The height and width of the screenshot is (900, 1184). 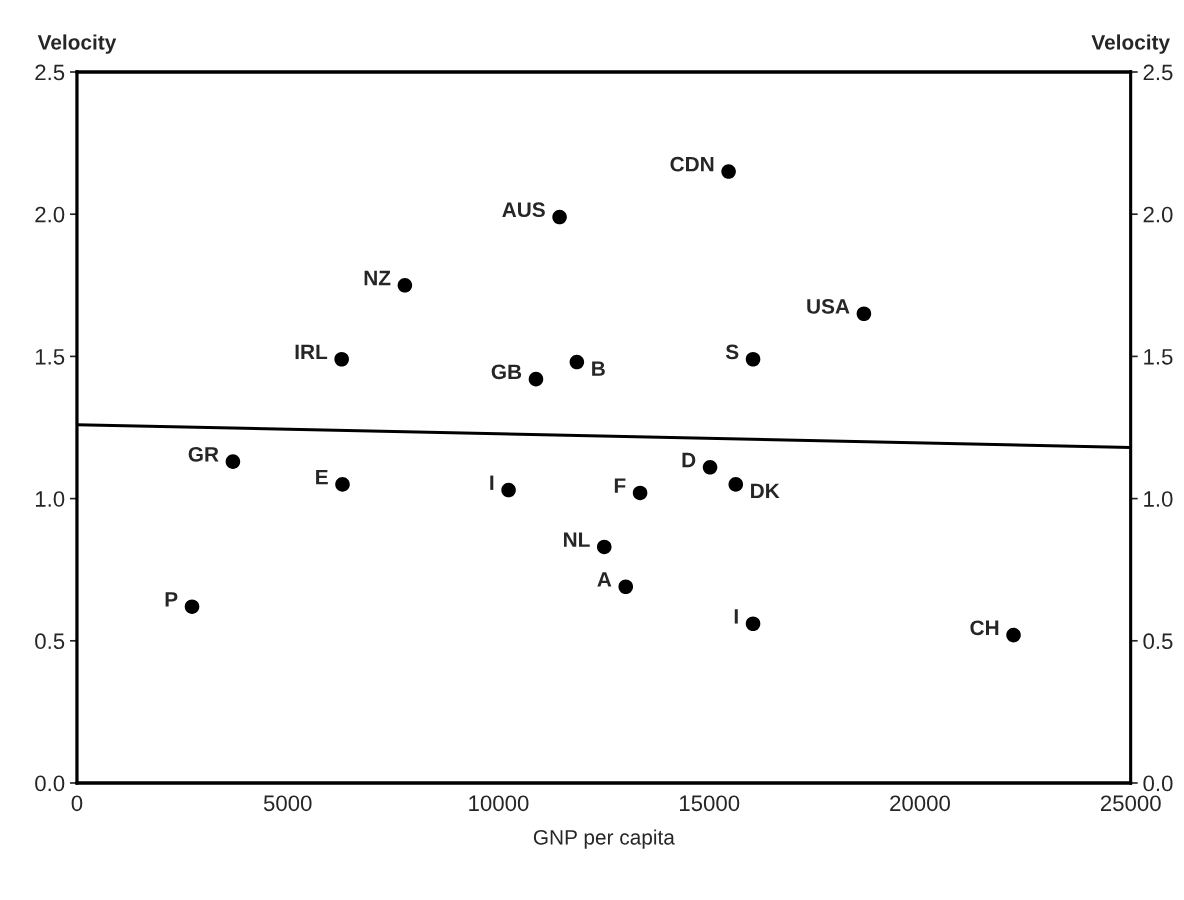 What do you see at coordinates (1158, 357) in the screenshot?
I see `y2-tick-label: 1.5` at bounding box center [1158, 357].